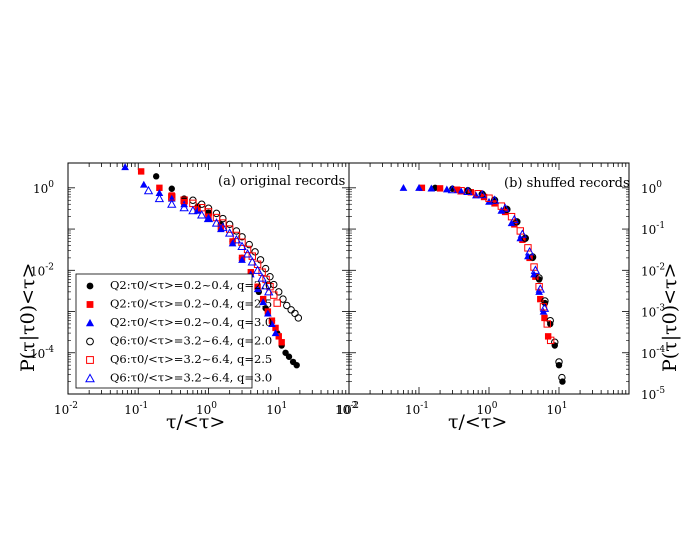 The width and height of the screenshot is (699, 540). Describe the element at coordinates (653, 229) in the screenshot. I see `y-tick-label: 10⁻¹` at that location.